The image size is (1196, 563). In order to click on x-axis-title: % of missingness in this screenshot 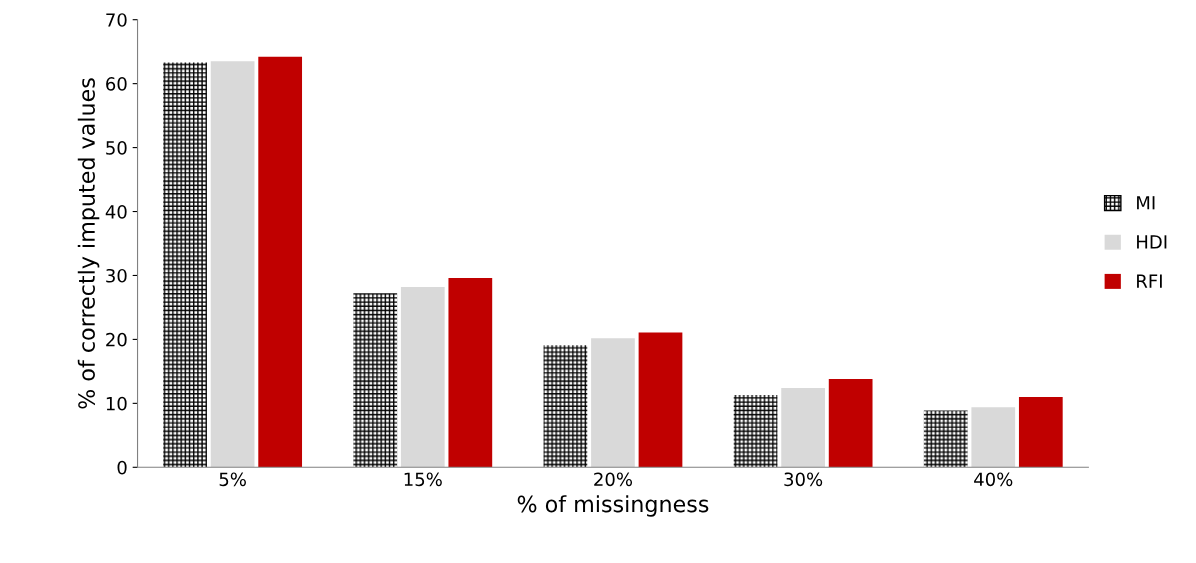, I will do `click(613, 506)`.